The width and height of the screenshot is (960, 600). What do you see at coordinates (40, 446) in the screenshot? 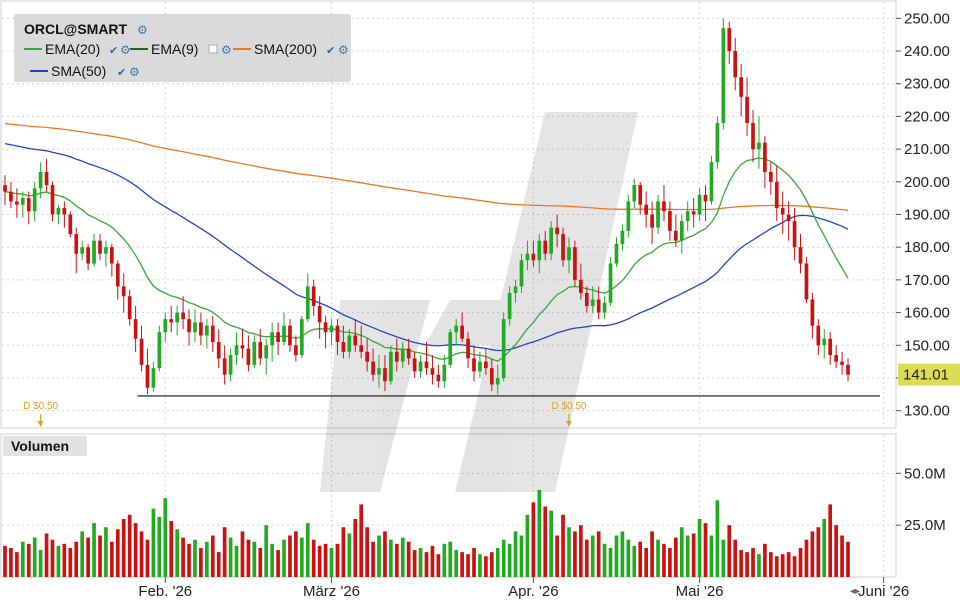
I see `volume-title: Volumen` at bounding box center [40, 446].